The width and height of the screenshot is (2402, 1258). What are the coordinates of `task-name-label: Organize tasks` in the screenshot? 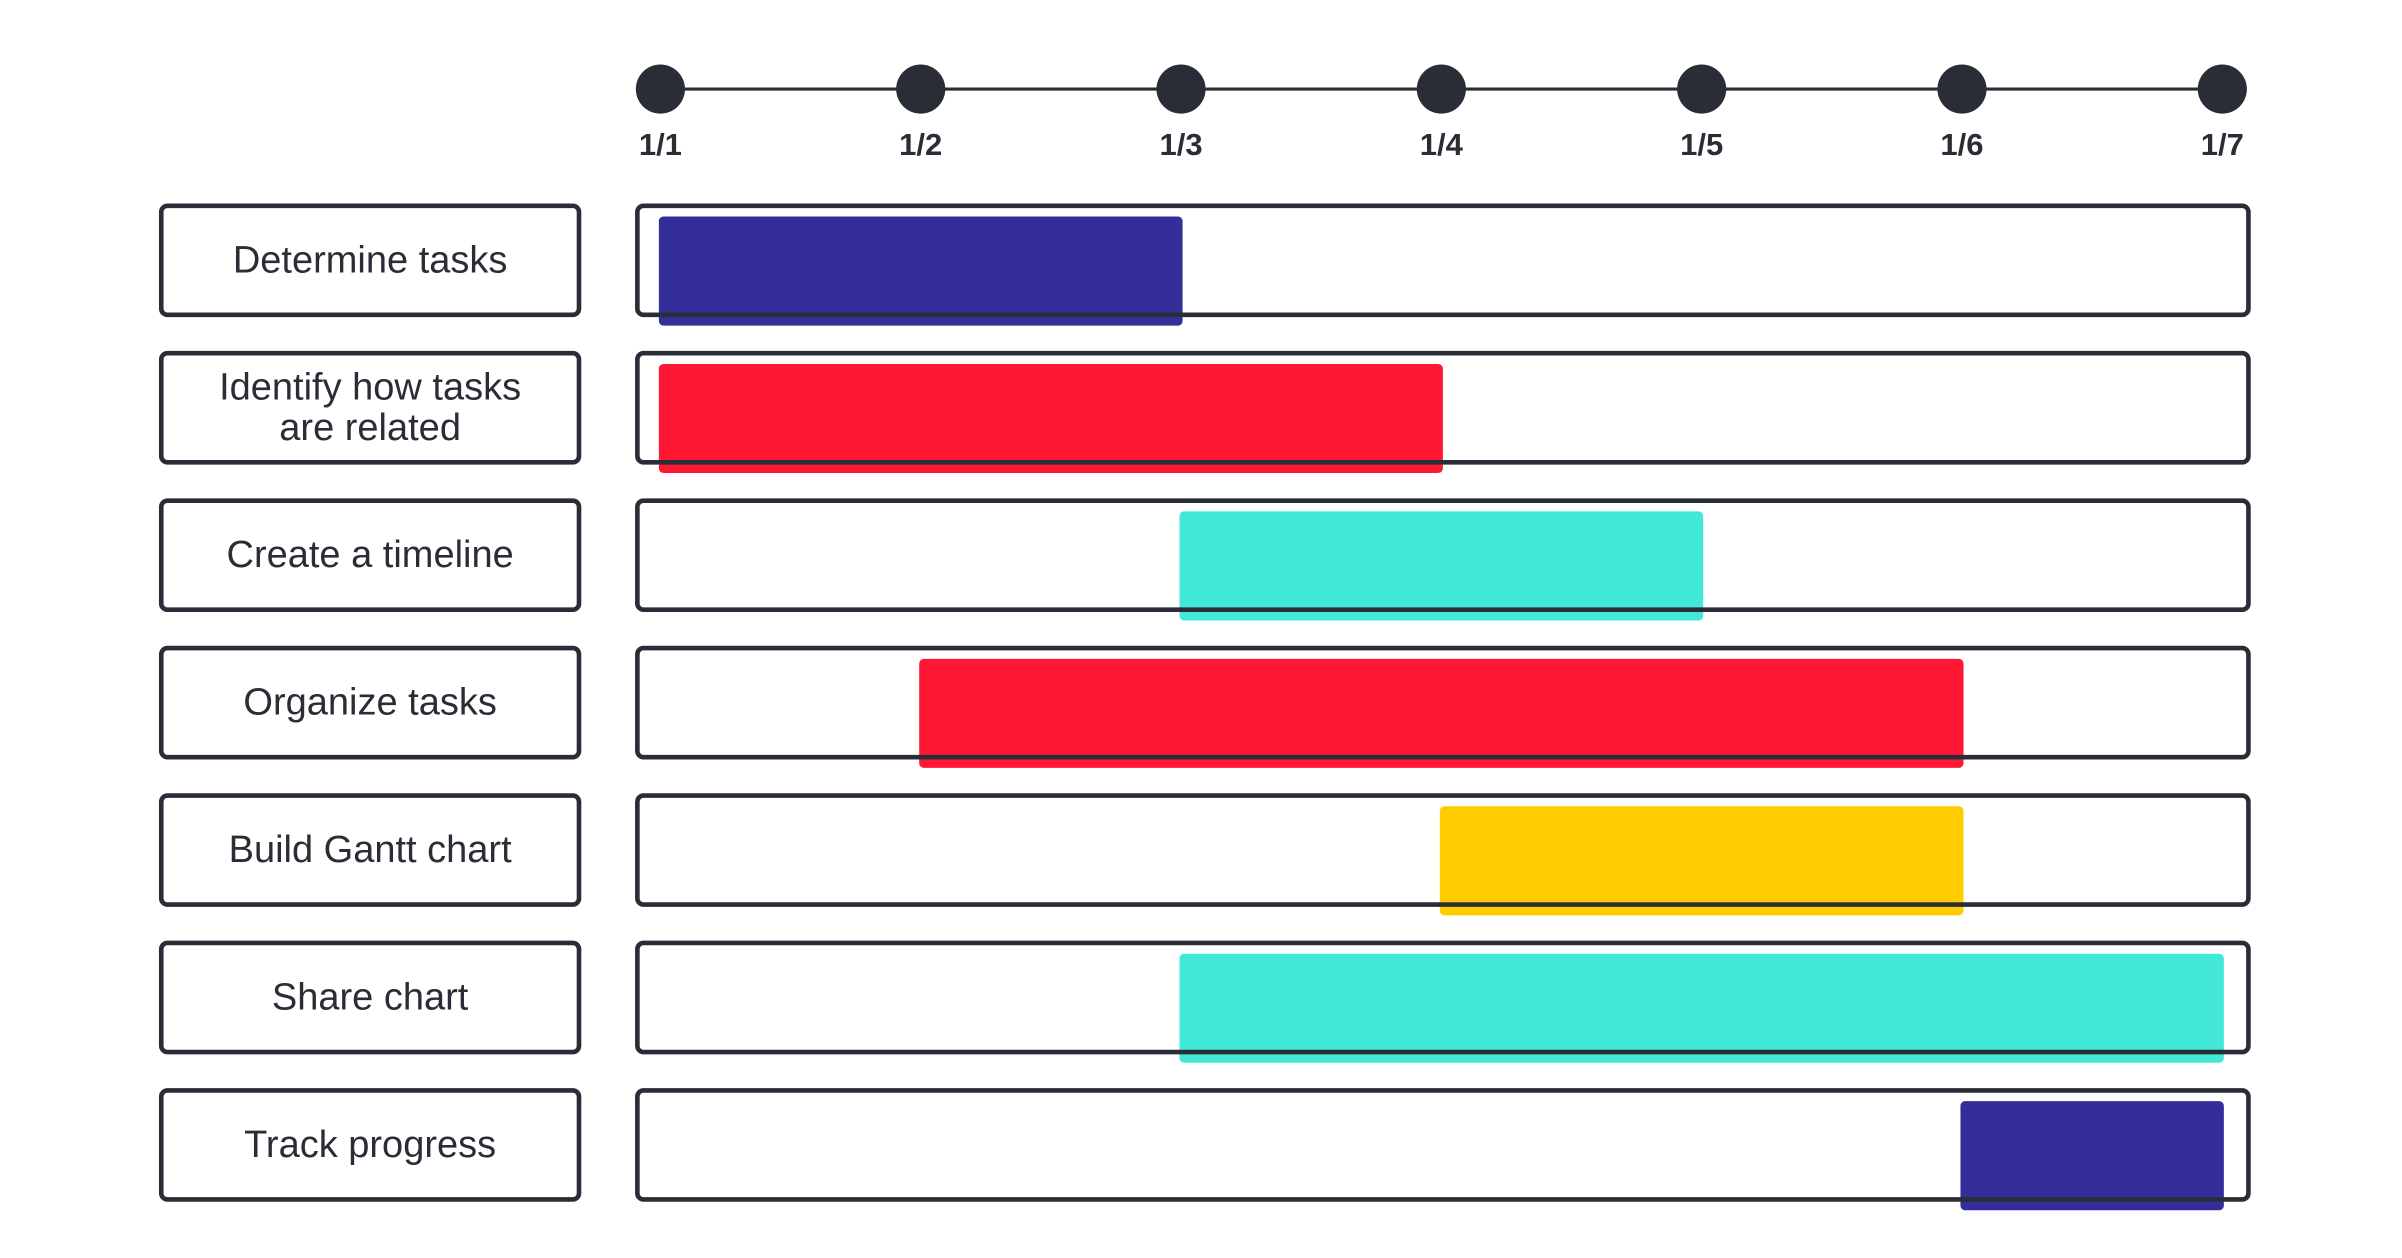 It's located at (369, 703).